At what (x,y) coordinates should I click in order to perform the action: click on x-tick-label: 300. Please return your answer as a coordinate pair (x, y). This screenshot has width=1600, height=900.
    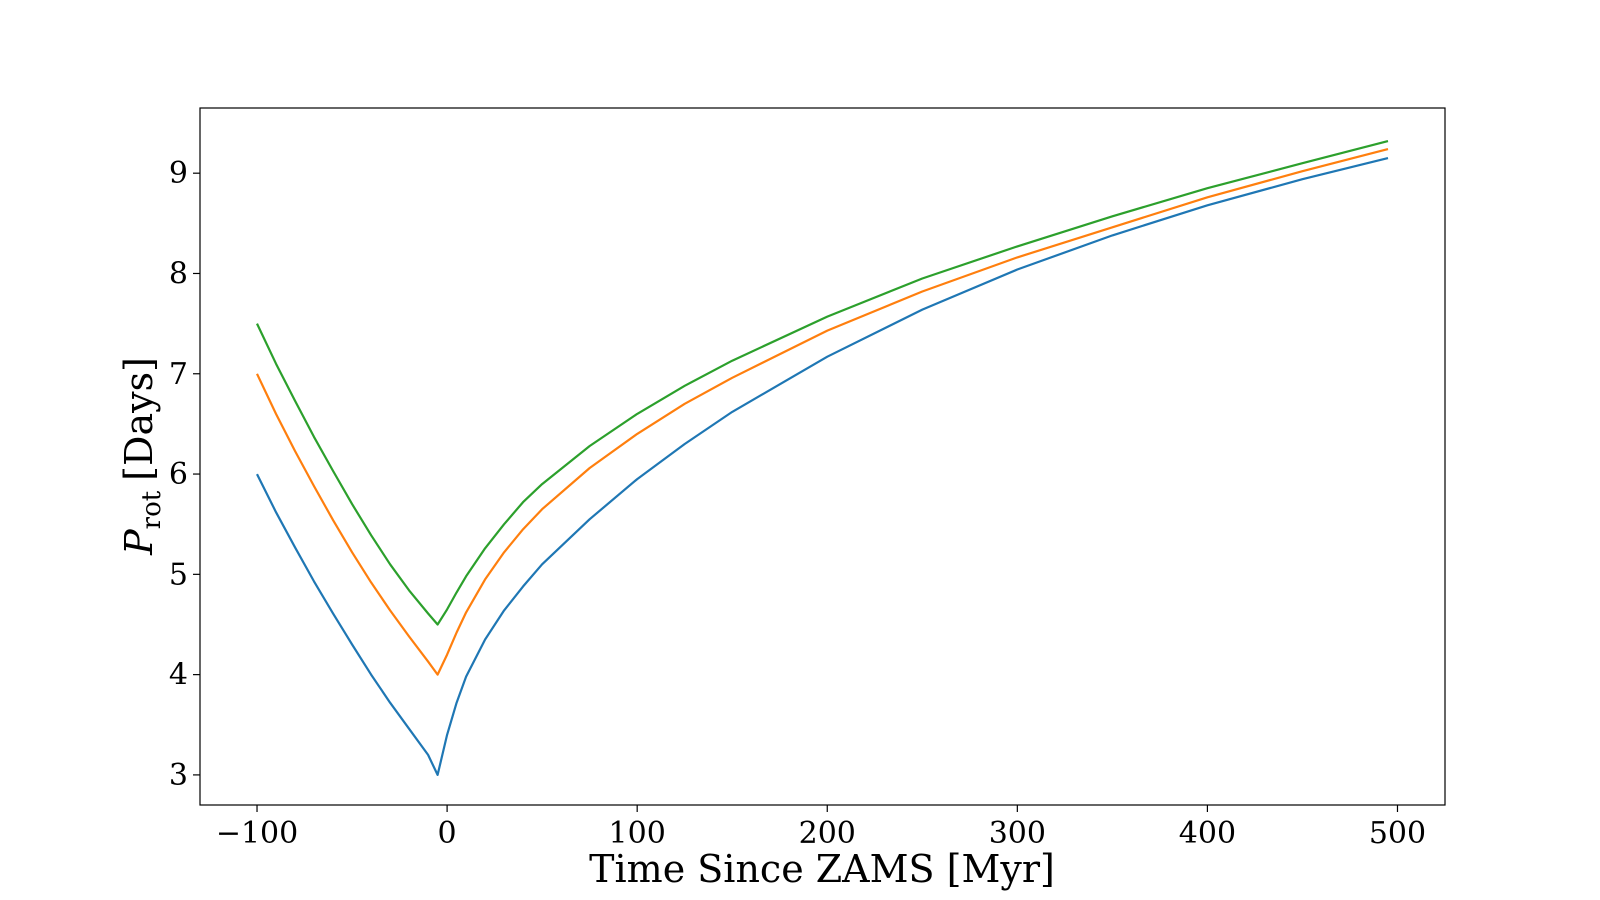
    Looking at the image, I should click on (1017, 833).